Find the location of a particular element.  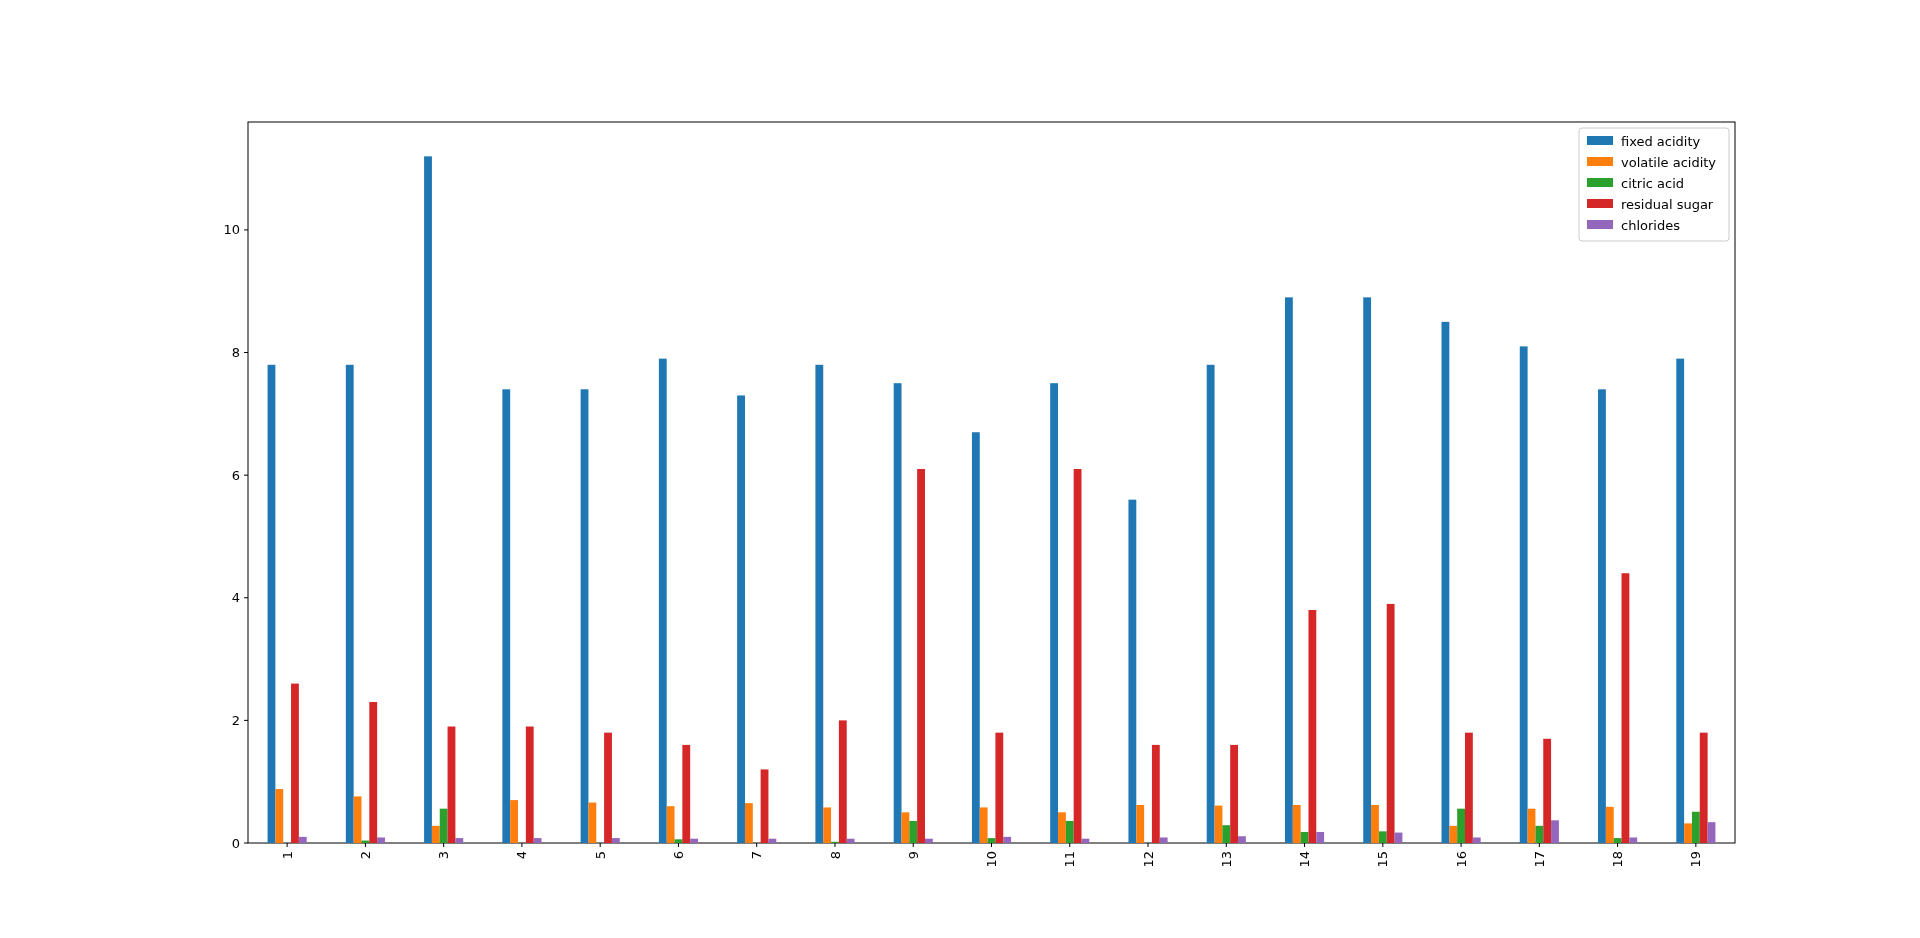

x-tick-label: 17 is located at coordinates (1539, 859).